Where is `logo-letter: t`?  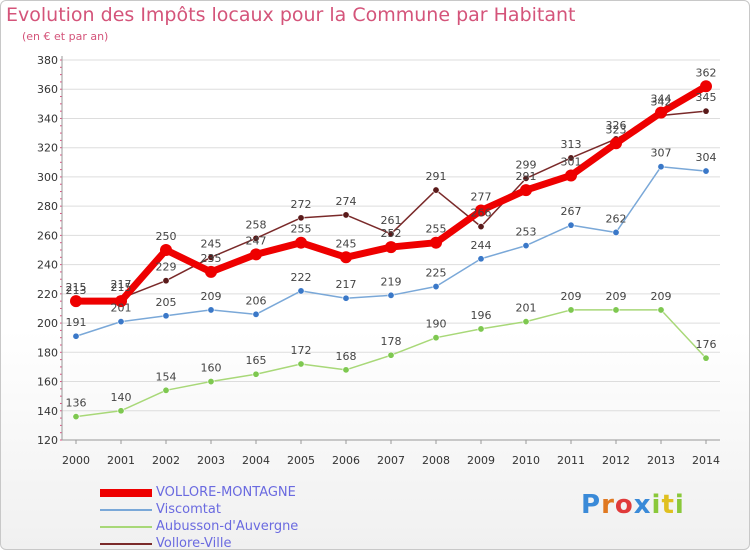
logo-letter: t is located at coordinates (668, 505).